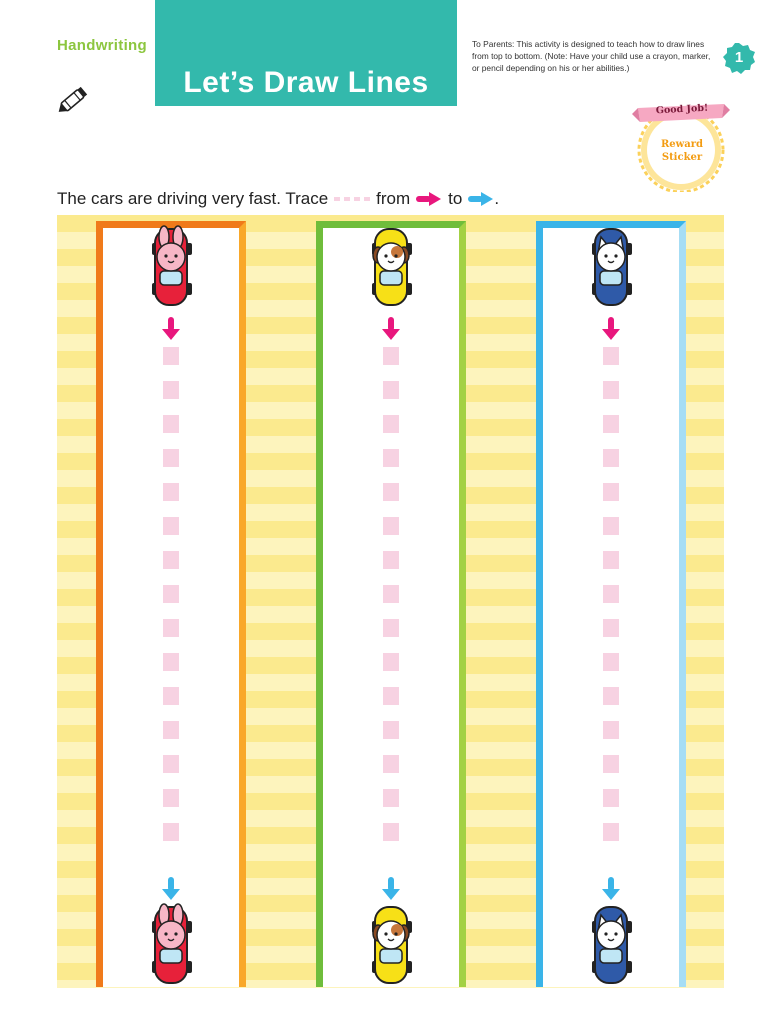 The height and width of the screenshot is (1024, 768). Describe the element at coordinates (455, 198) in the screenshot. I see `instruction-to: to` at that location.